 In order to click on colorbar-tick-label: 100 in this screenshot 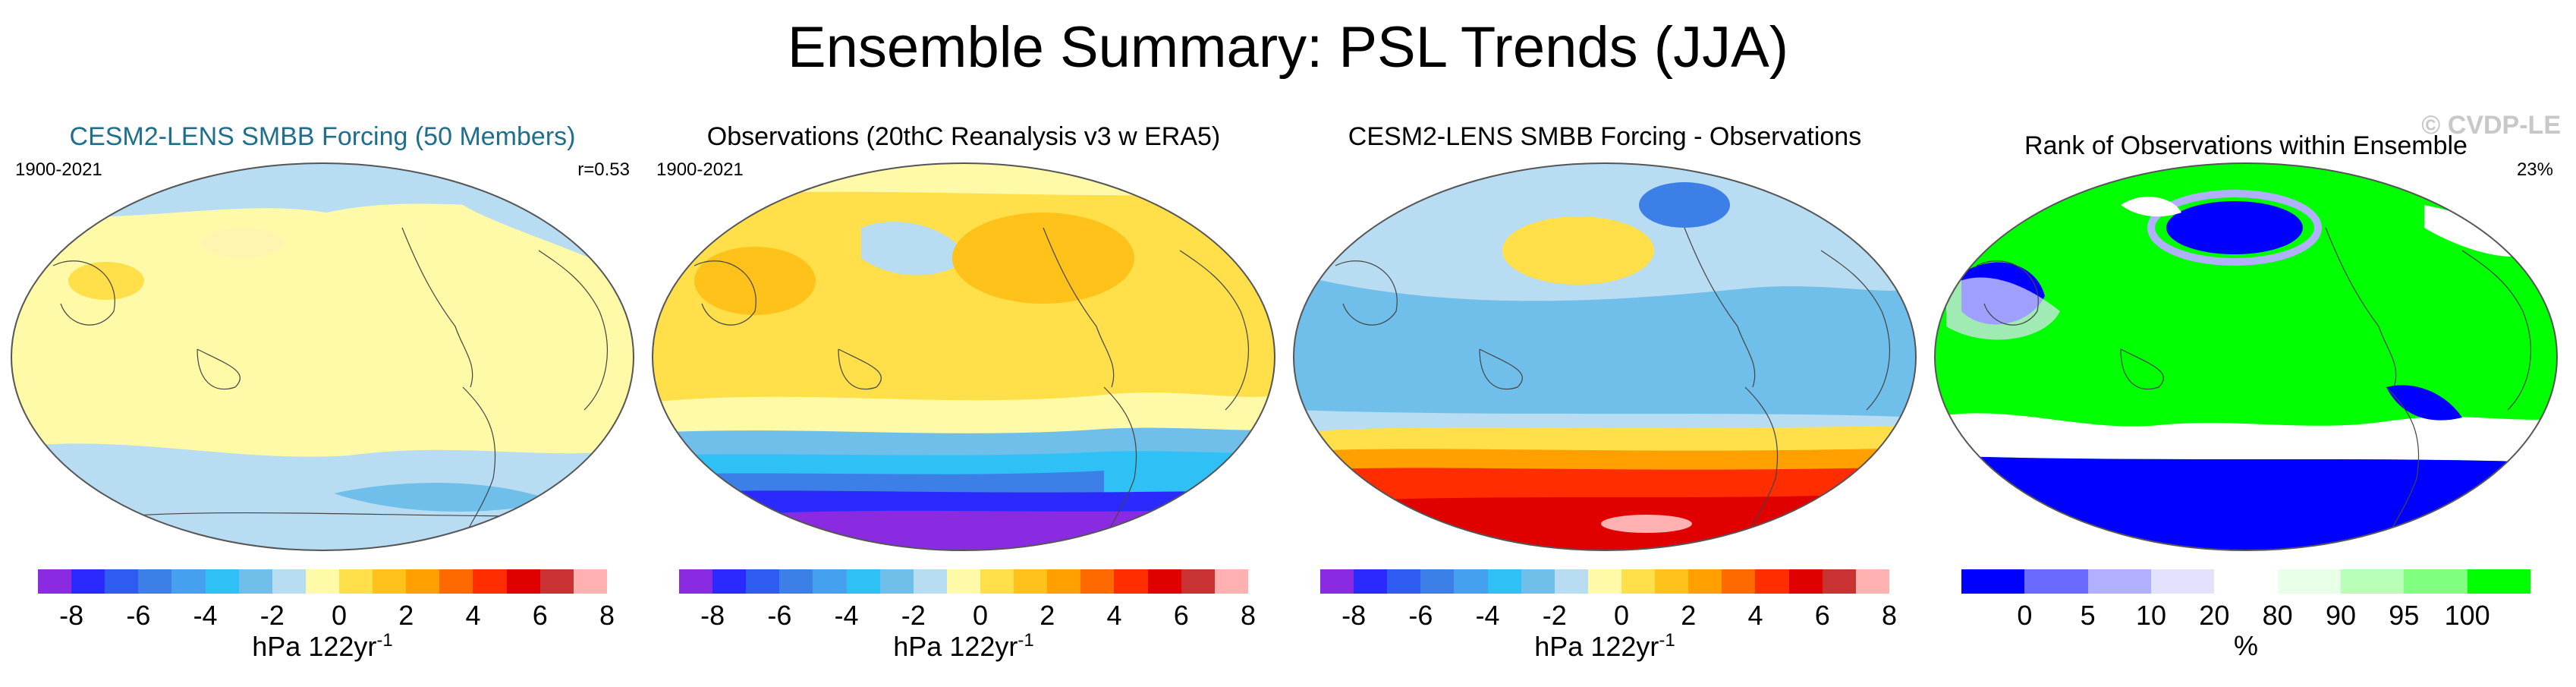, I will do `click(2467, 615)`.